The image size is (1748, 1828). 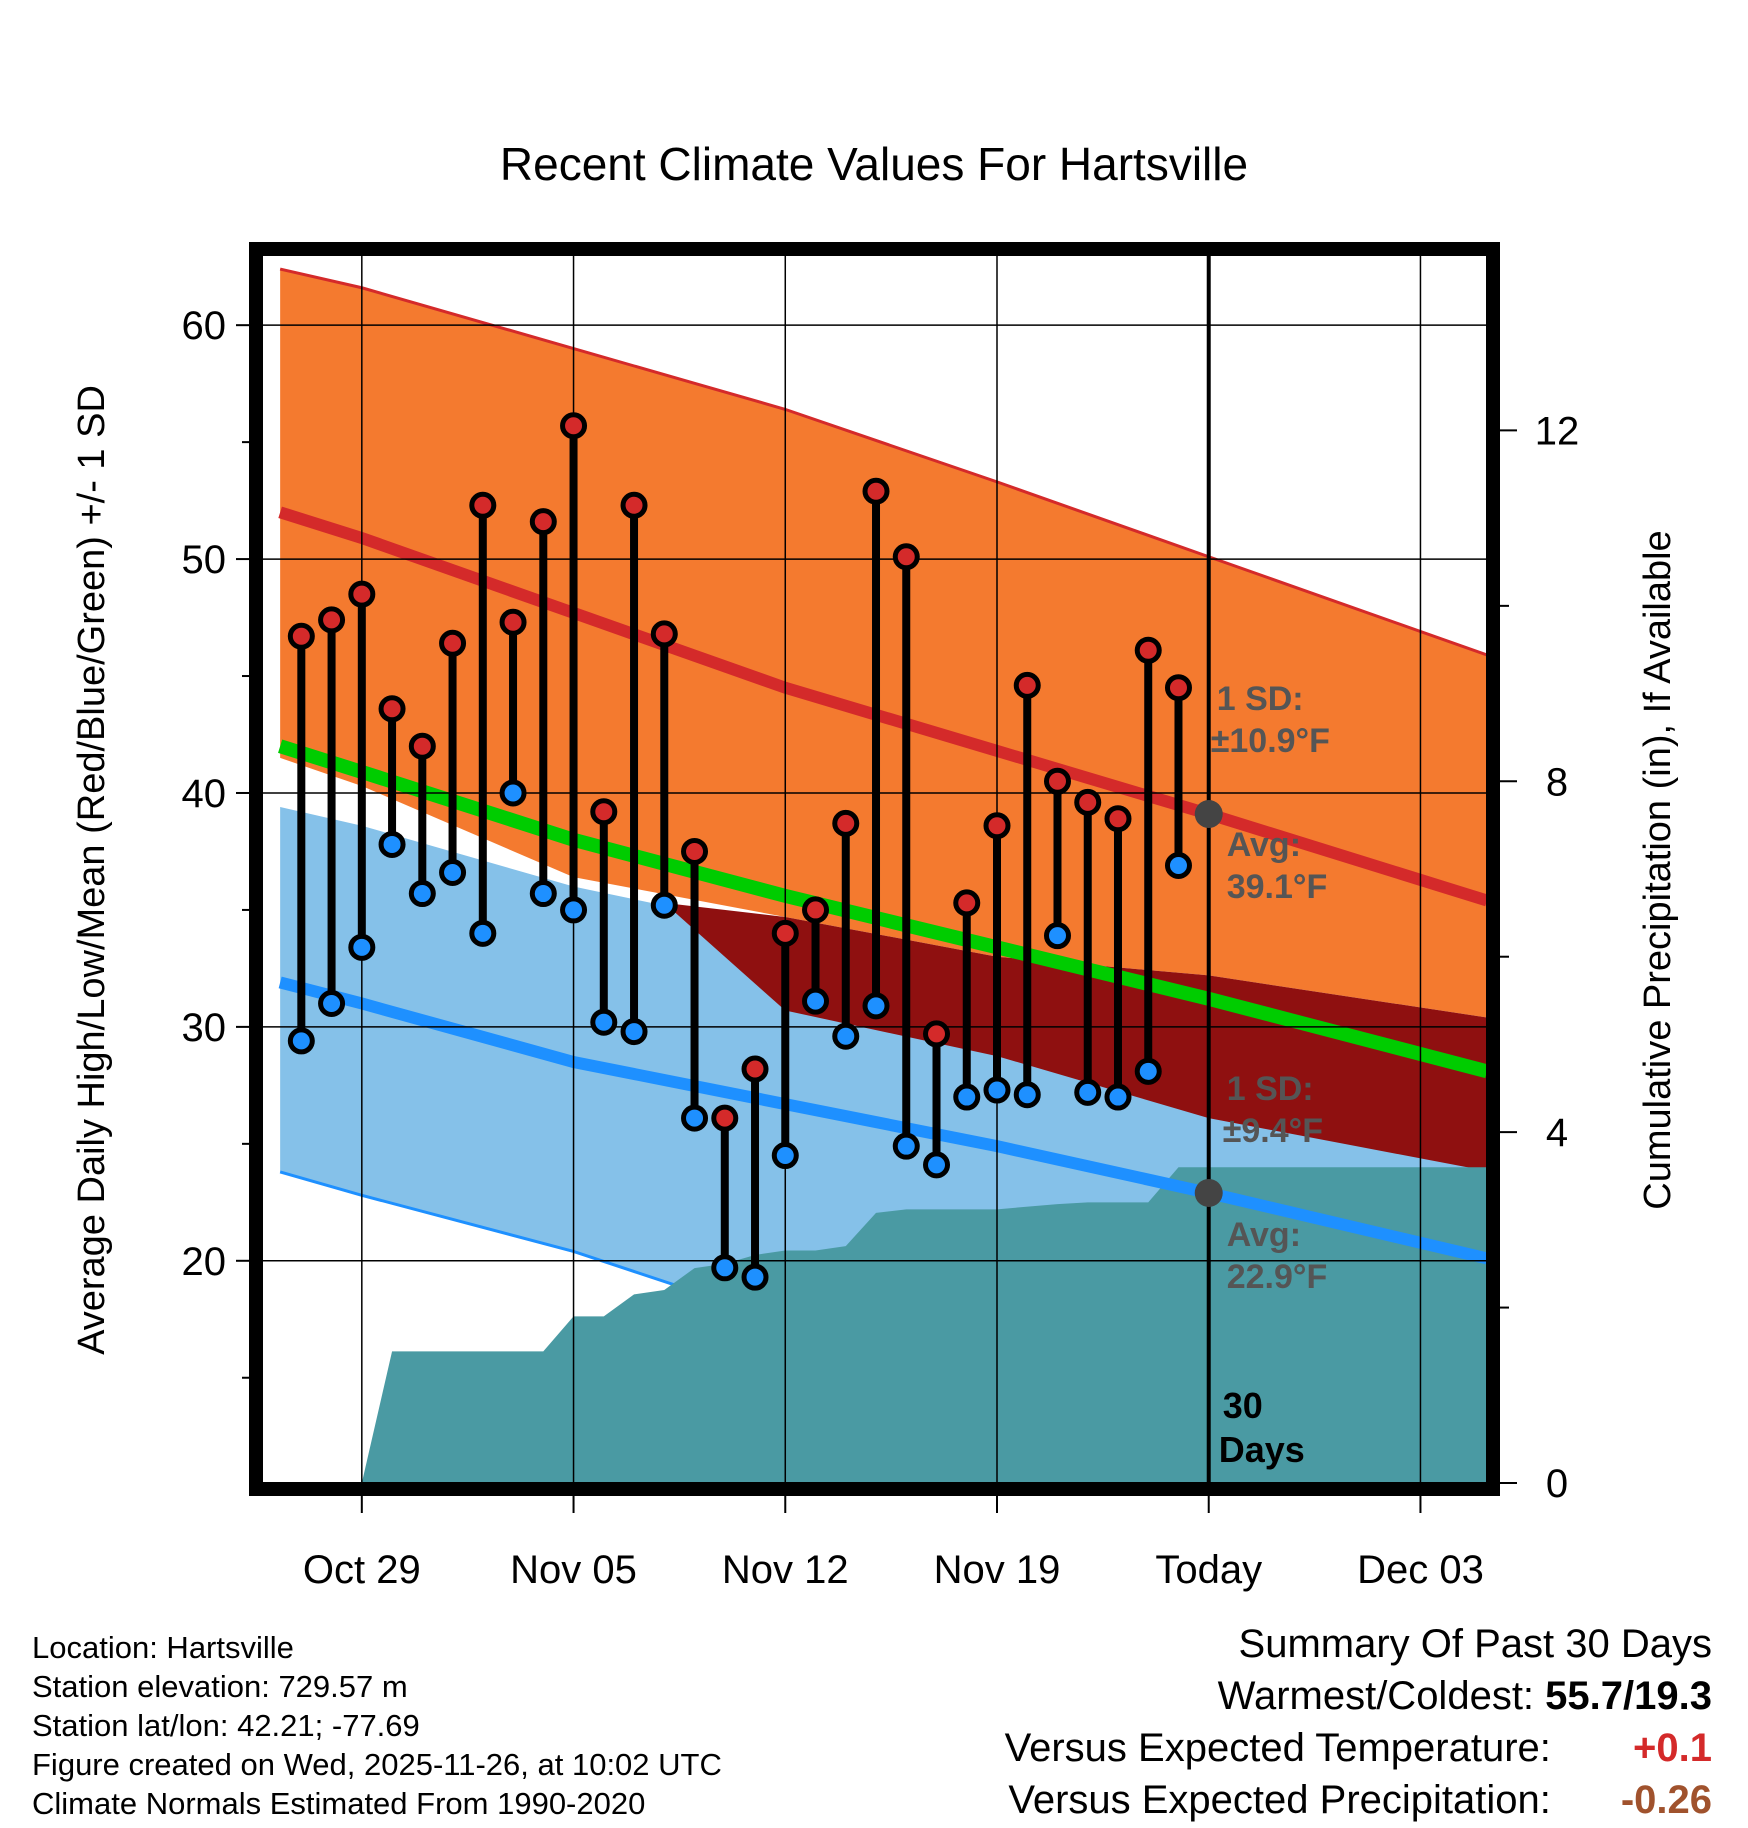 I want to click on overlap-band, so click(x=1075, y=1036).